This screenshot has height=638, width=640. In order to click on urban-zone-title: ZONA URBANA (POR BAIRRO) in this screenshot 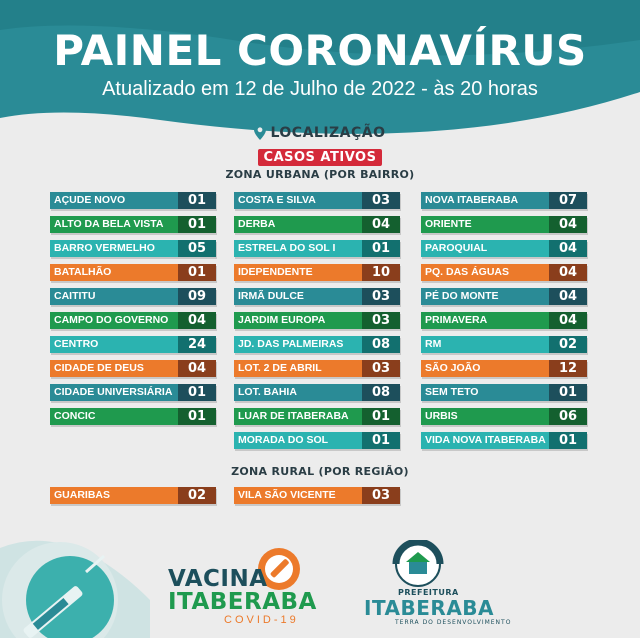, I will do `click(320, 174)`.